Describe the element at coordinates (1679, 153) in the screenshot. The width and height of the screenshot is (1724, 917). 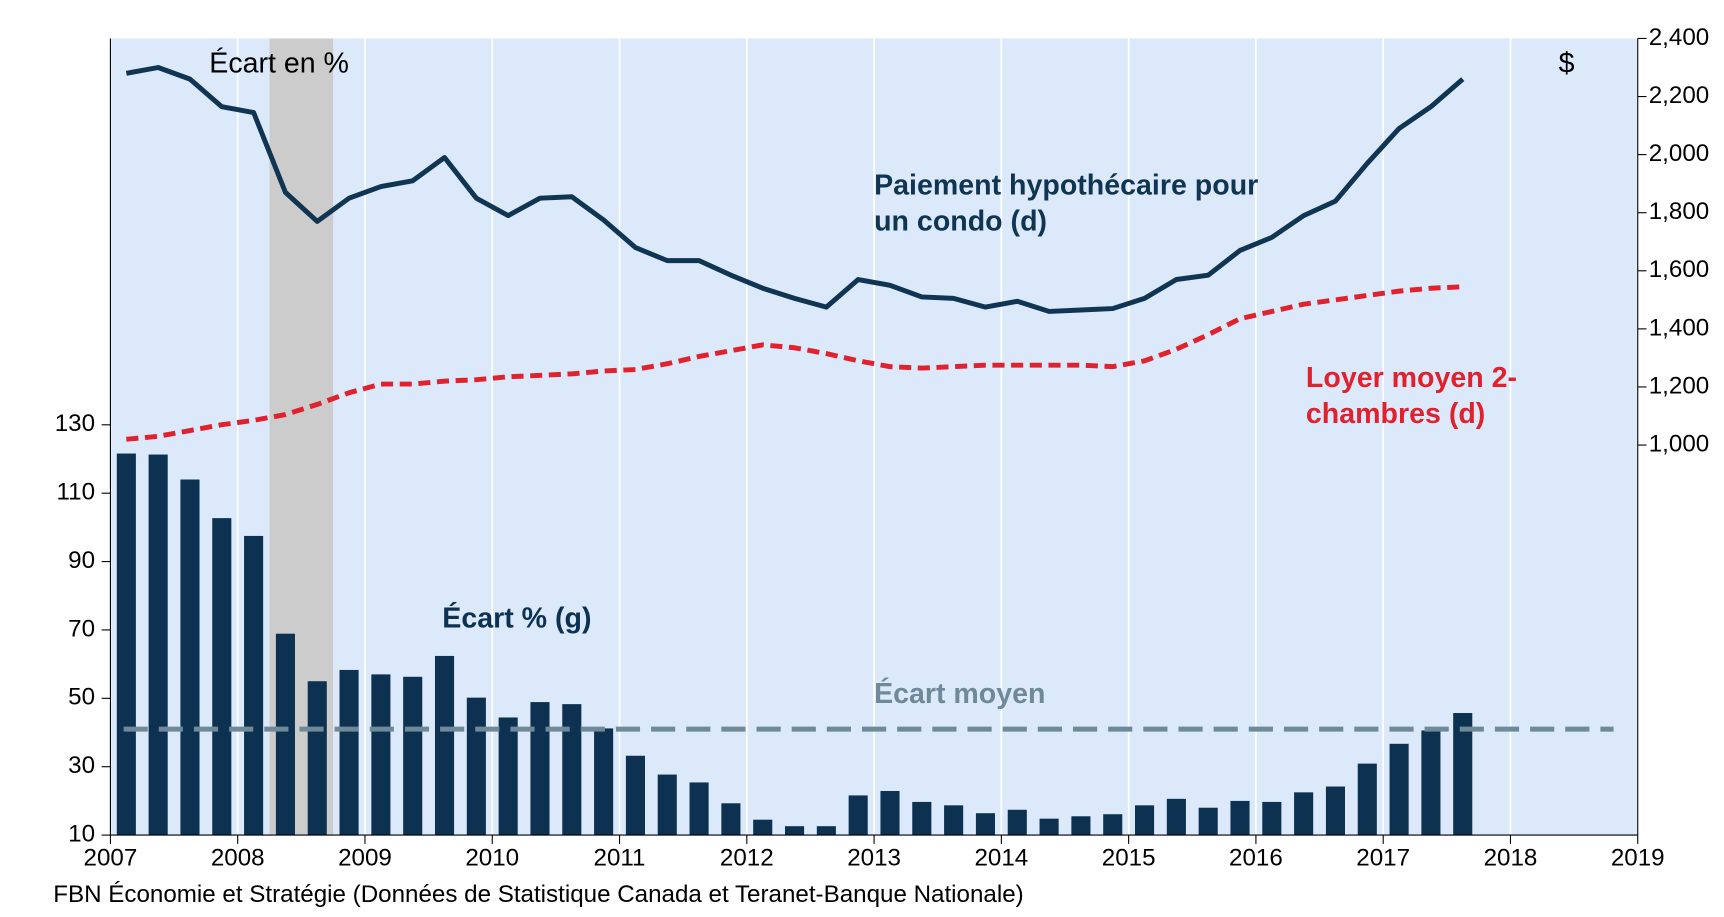
I see `y2-tick-label: 2,000` at that location.